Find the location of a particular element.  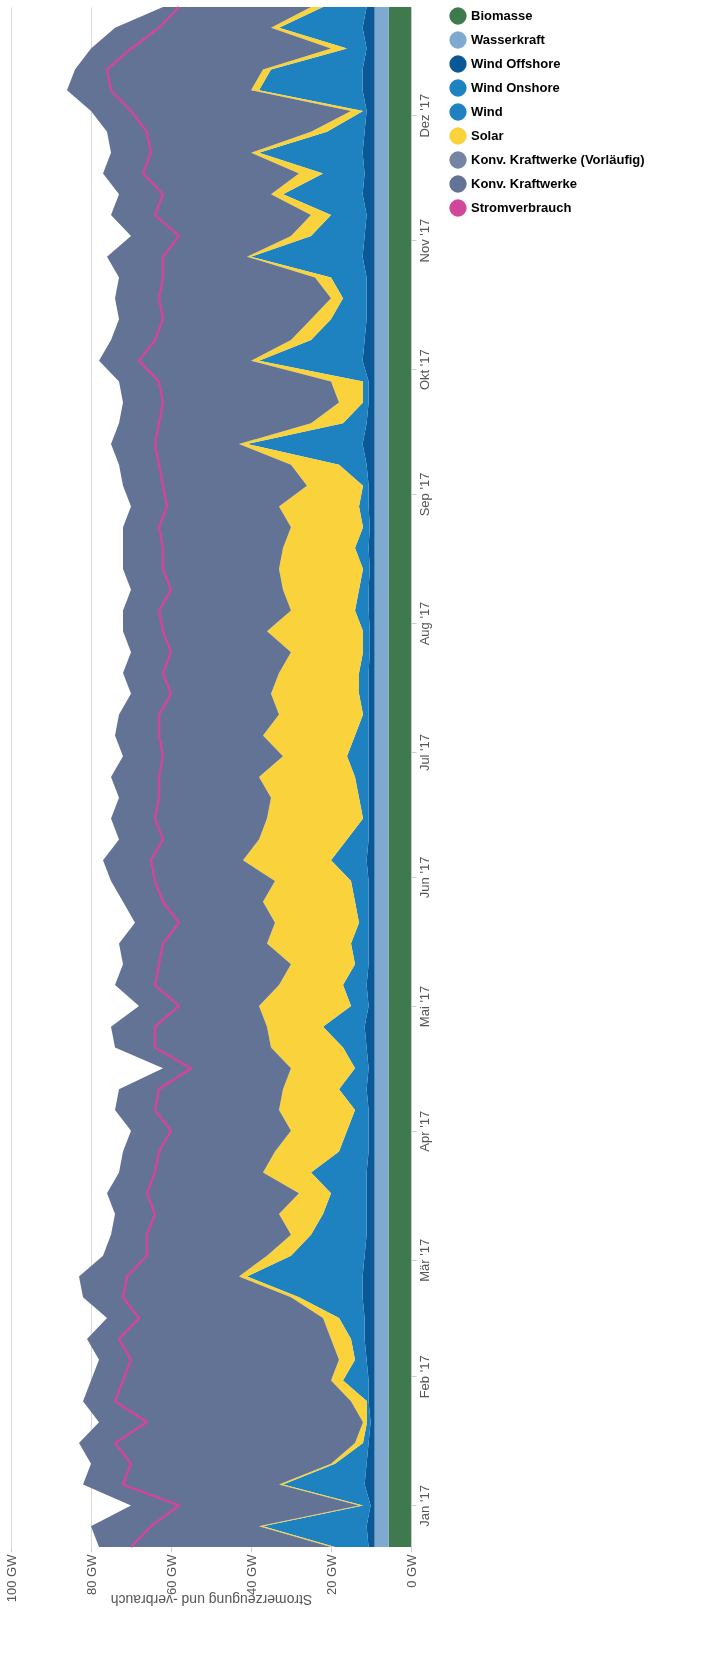

legend-label: Solar is located at coordinates (487, 135).